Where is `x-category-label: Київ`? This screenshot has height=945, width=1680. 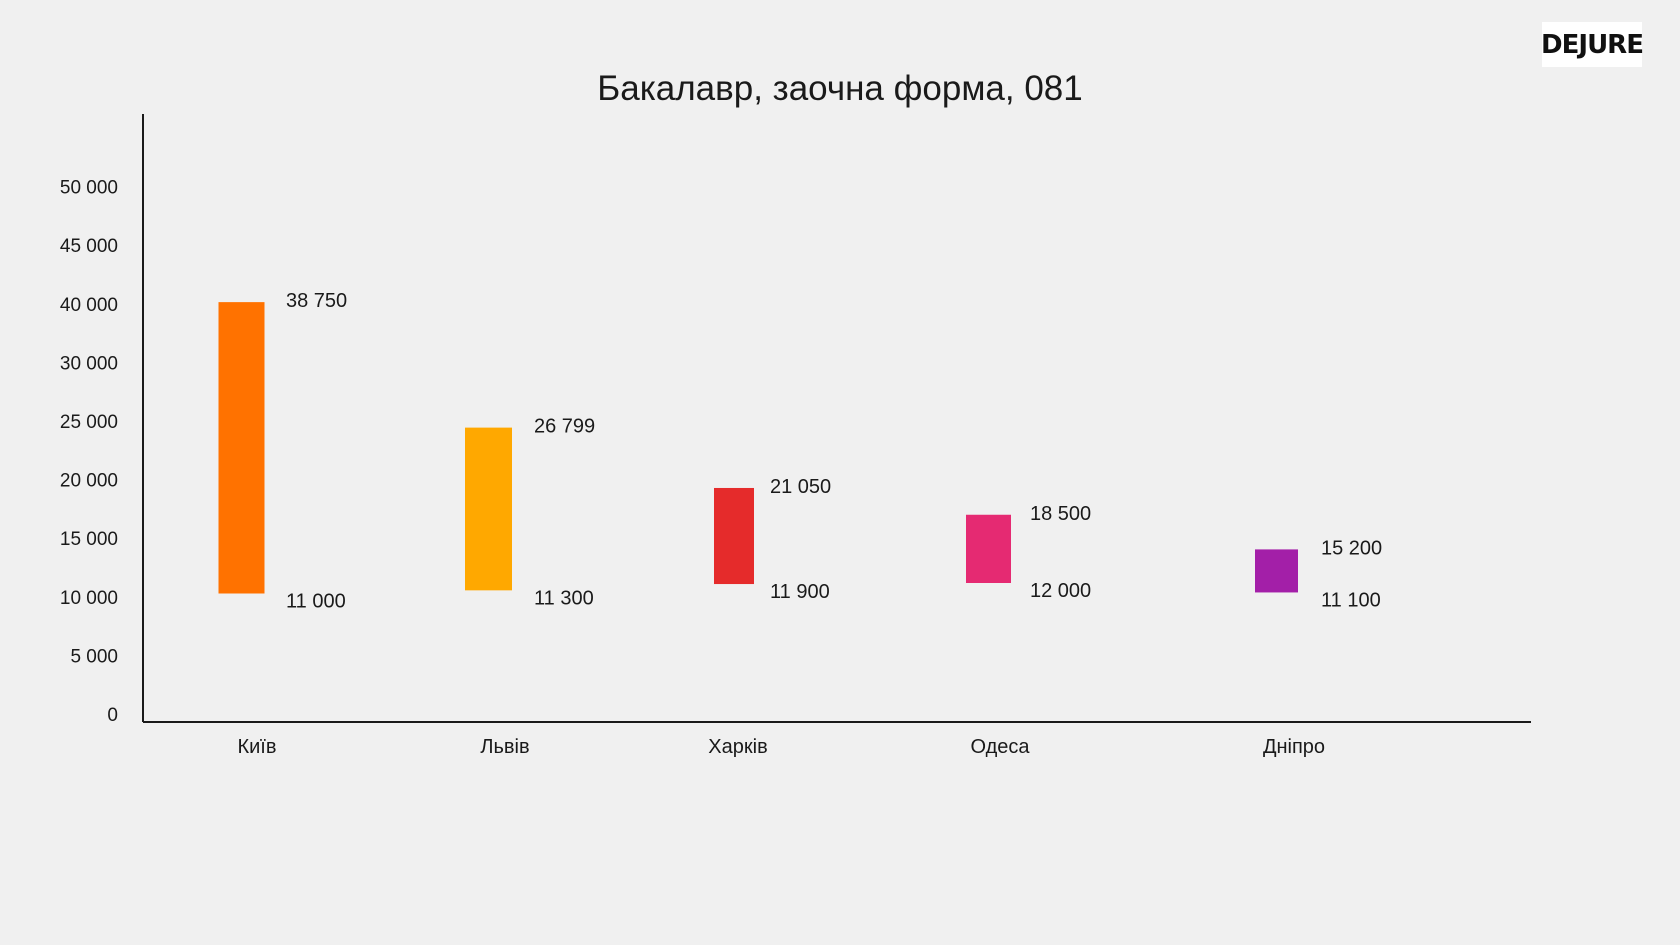
x-category-label: Київ is located at coordinates (256, 747).